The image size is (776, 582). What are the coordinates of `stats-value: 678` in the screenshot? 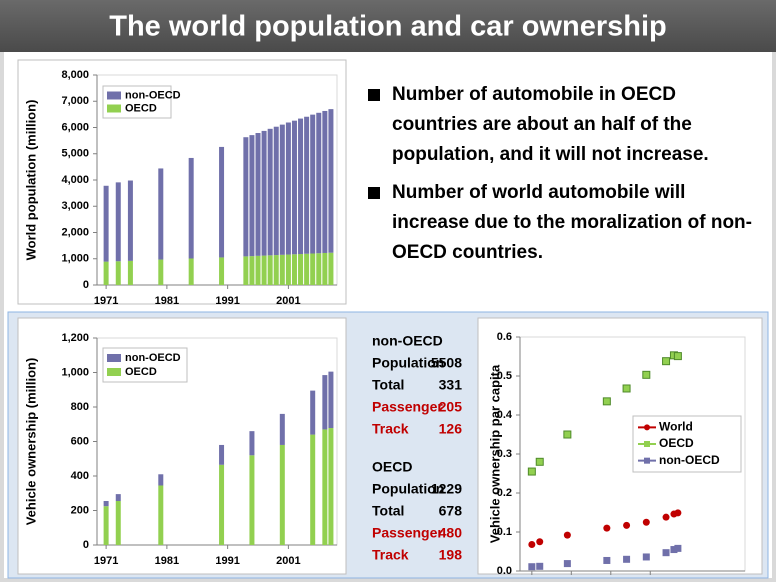 It's located at (451, 511).